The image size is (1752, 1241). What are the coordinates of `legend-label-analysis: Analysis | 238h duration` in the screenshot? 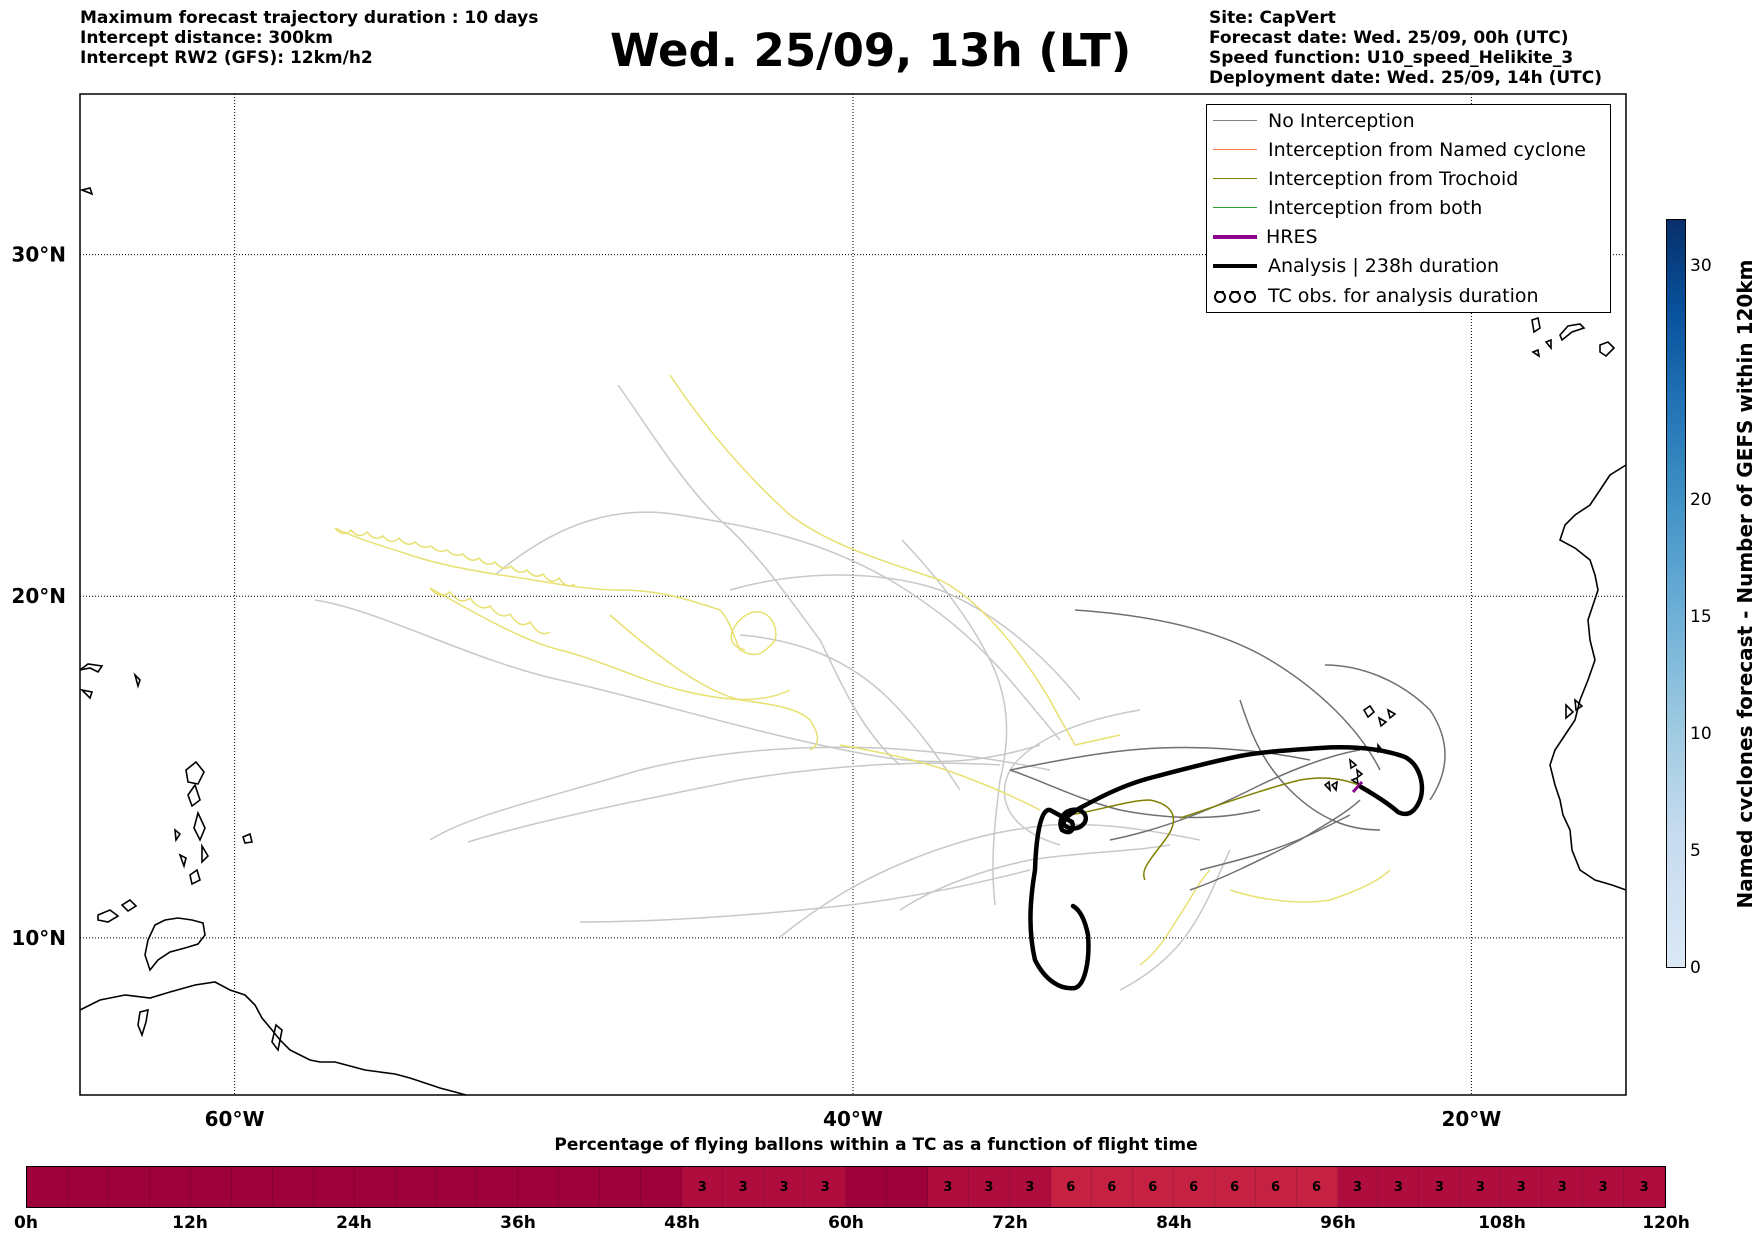 It's located at (1384, 266).